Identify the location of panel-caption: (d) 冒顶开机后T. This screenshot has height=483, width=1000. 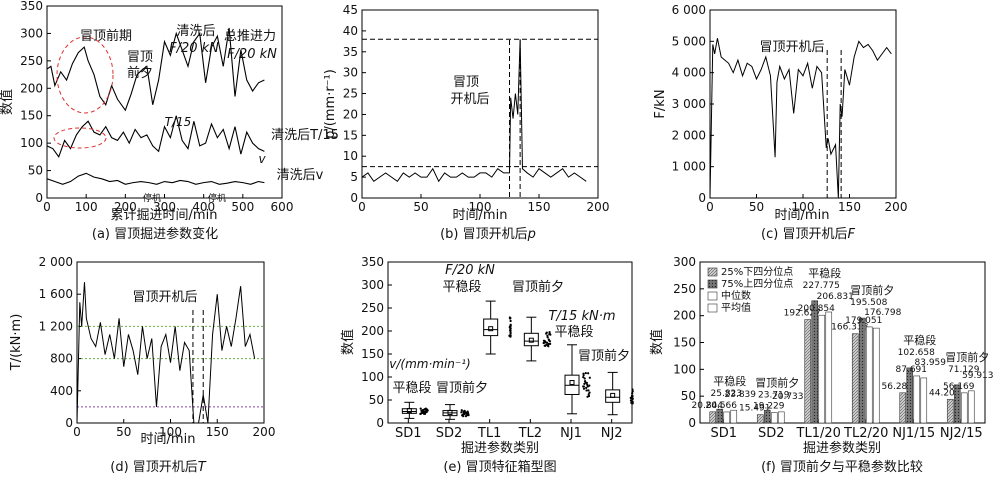
(158, 467).